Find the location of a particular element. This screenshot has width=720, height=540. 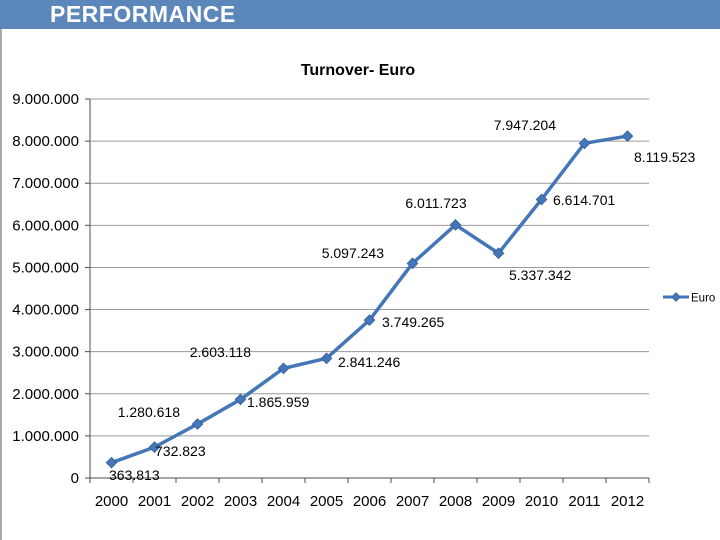

y-axis-tick-label: 8.000.000 is located at coordinates (45, 141).